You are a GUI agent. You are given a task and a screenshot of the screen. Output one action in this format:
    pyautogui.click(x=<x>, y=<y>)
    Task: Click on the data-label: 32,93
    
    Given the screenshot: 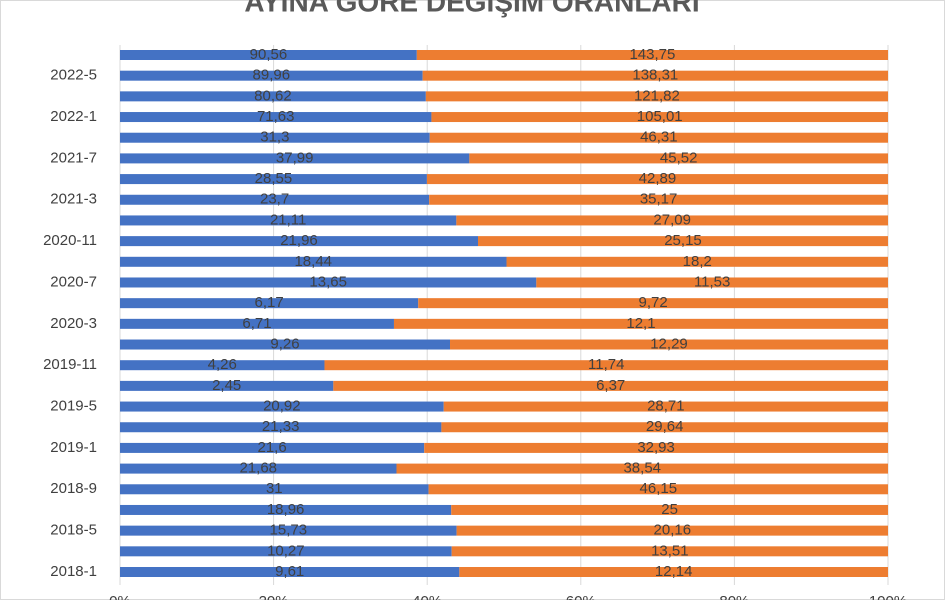 What is the action you would take?
    pyautogui.click(x=656, y=447)
    